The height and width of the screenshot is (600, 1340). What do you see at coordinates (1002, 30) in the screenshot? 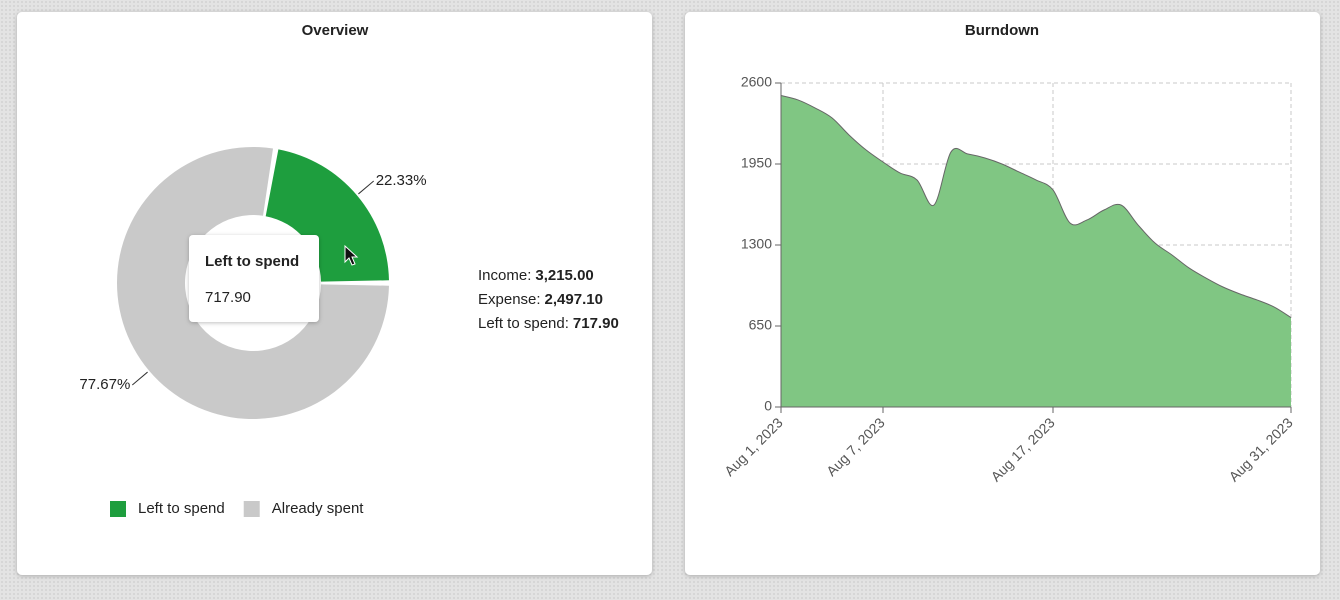
I see `burndown-title: Burndown` at bounding box center [1002, 30].